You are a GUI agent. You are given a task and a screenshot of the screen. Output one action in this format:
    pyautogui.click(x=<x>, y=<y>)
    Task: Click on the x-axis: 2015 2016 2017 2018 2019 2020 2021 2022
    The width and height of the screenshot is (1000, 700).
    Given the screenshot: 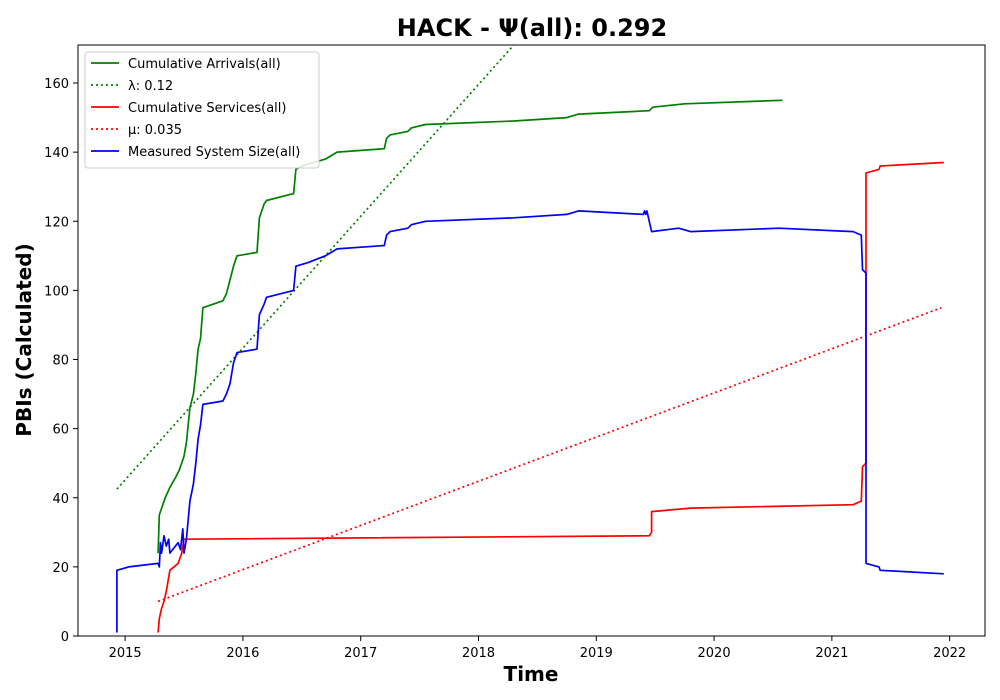 What is the action you would take?
    pyautogui.click(x=537, y=648)
    